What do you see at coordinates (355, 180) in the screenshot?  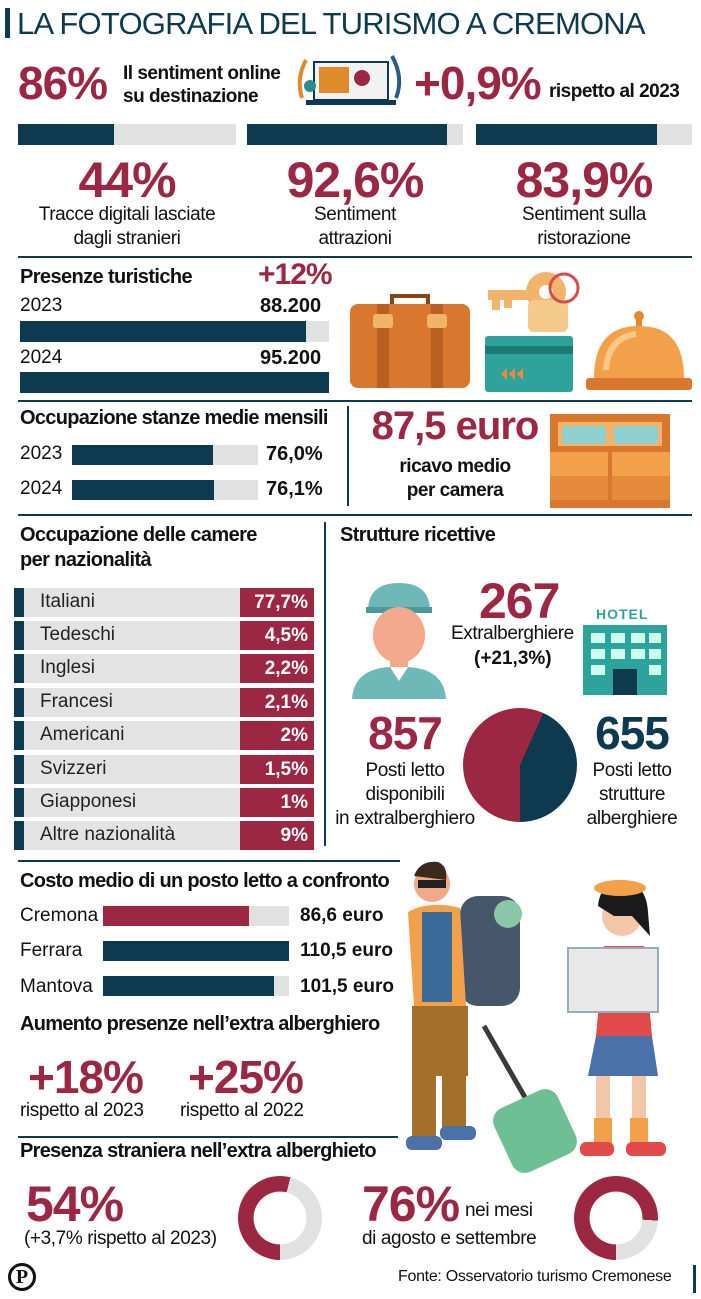 I see `kpi-value-2: 92,6%` at bounding box center [355, 180].